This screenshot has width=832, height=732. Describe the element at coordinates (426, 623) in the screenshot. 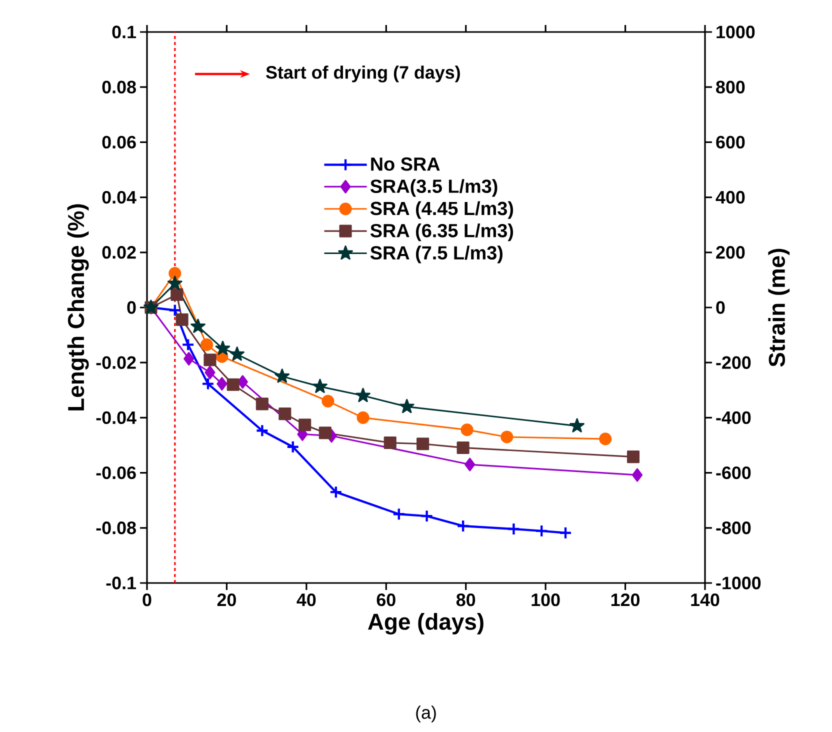

I see `x-axis-title: Age (days)` at that location.